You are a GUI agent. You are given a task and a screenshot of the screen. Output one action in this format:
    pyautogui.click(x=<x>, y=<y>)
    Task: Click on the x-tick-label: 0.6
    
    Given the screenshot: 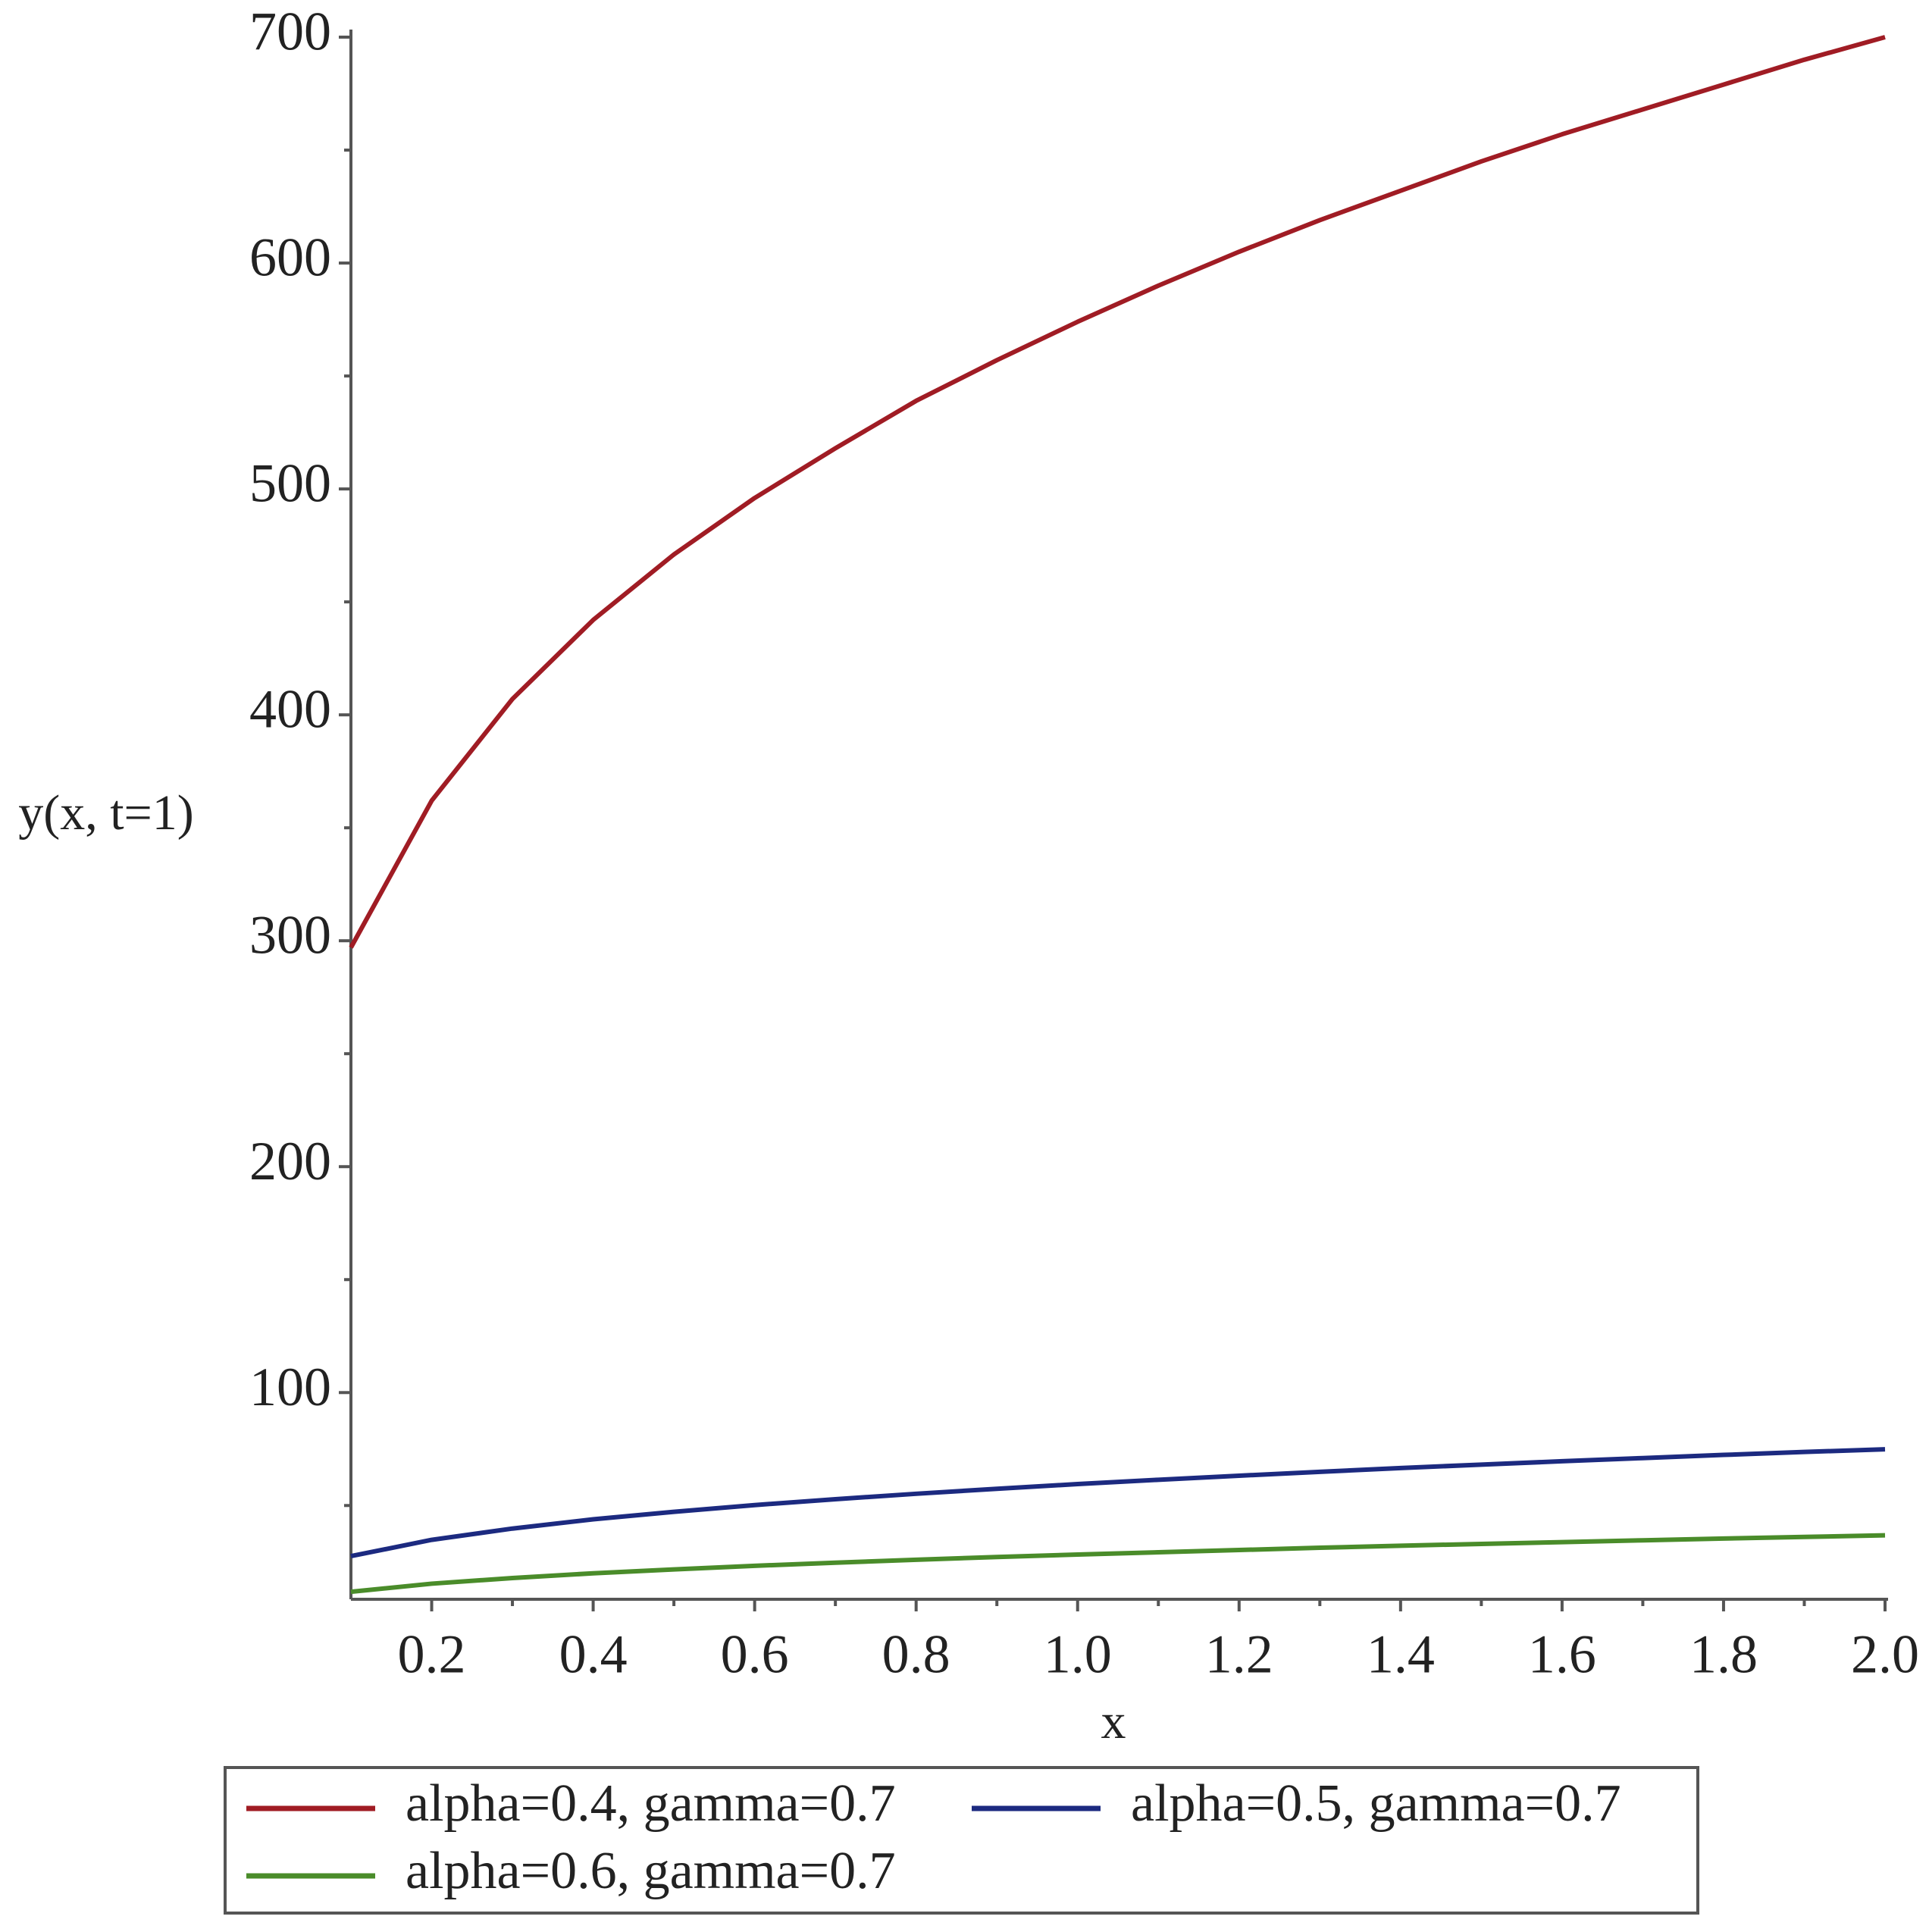 What is the action you would take?
    pyautogui.click(x=755, y=1655)
    